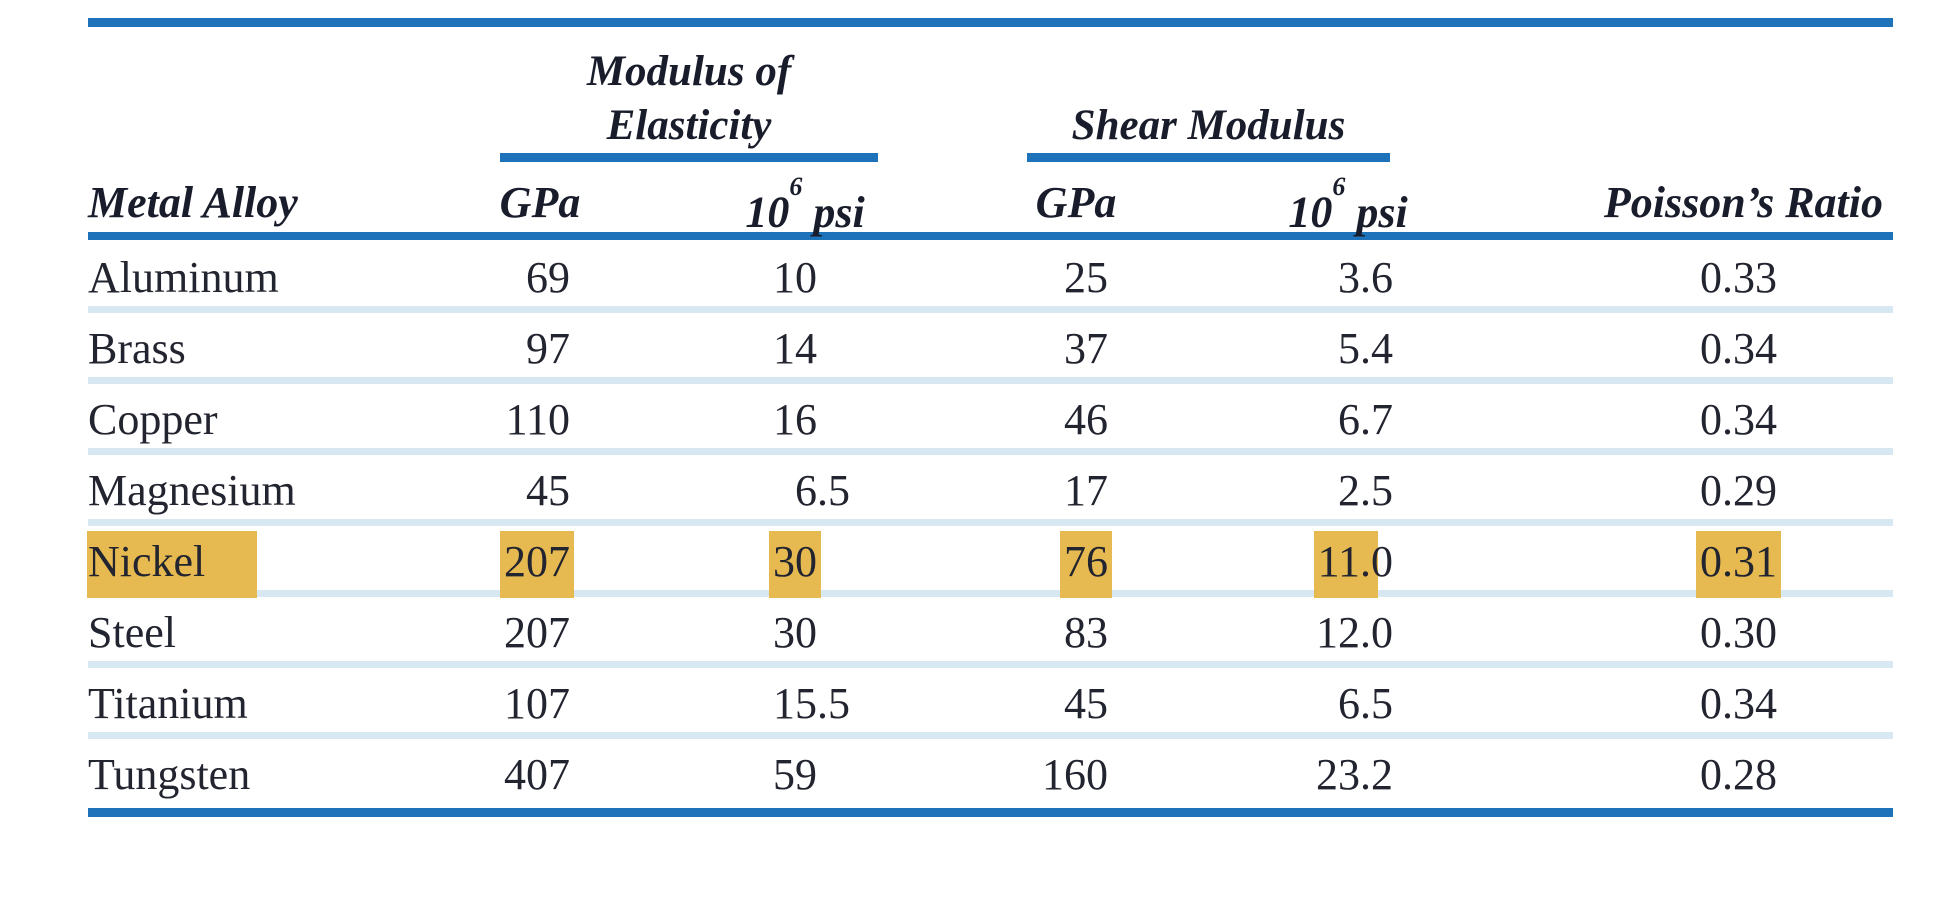 This screenshot has height=922, width=1946. What do you see at coordinates (1086, 490) in the screenshot?
I see `cell-g_gpa: 17` at bounding box center [1086, 490].